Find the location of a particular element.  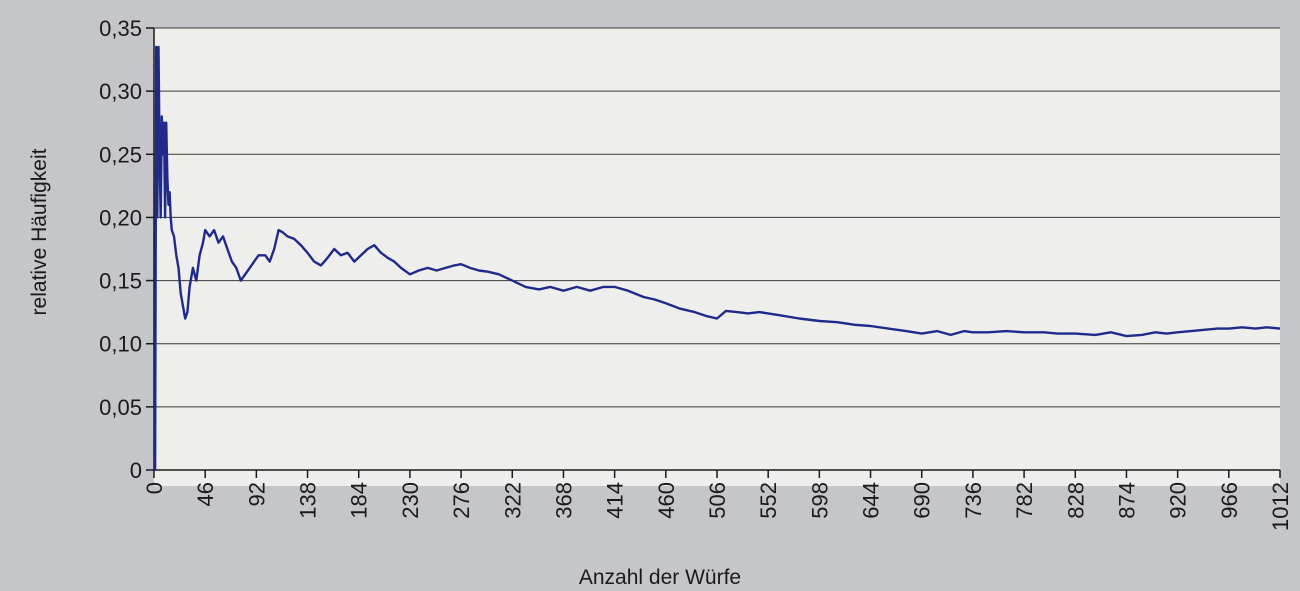

y-tick-label: 0,30 is located at coordinates (120, 91).